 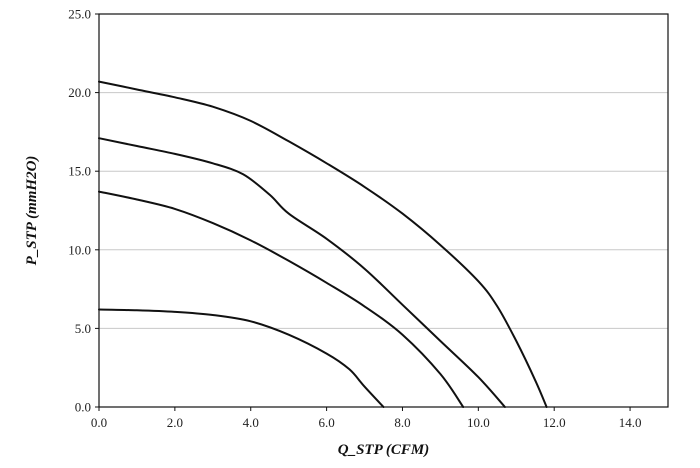 I want to click on y-tick-label: 20.0, so click(x=79, y=92).